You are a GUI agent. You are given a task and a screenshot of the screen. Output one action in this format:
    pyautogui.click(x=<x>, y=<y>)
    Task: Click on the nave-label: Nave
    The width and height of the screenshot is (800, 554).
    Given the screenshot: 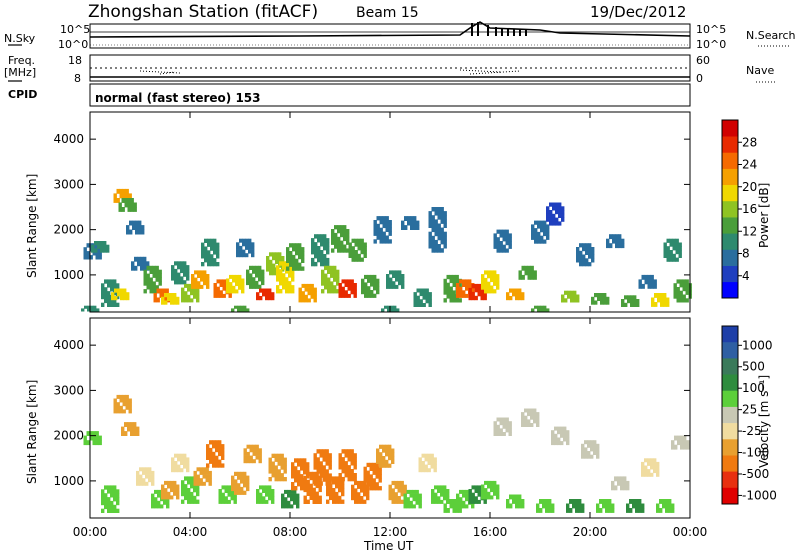 What is the action you would take?
    pyautogui.click(x=760, y=70)
    